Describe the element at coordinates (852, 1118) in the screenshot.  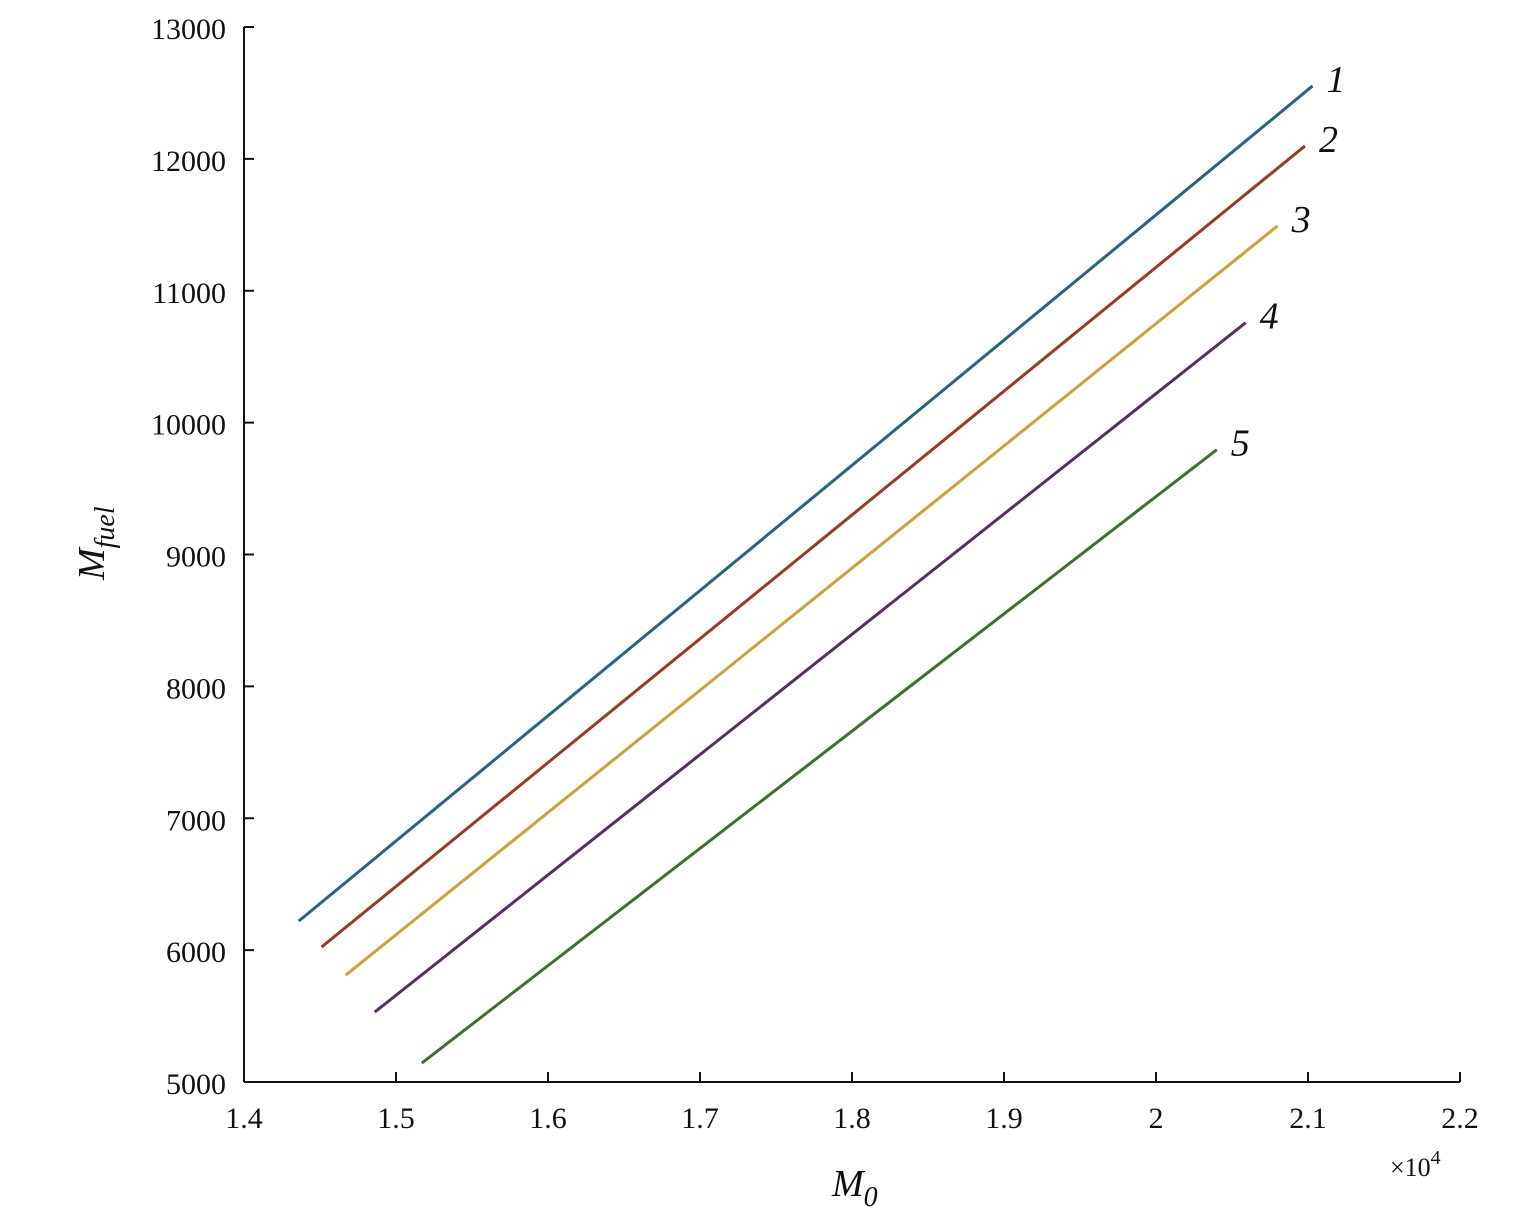
I see `x-tick-label: 1.8` at that location.